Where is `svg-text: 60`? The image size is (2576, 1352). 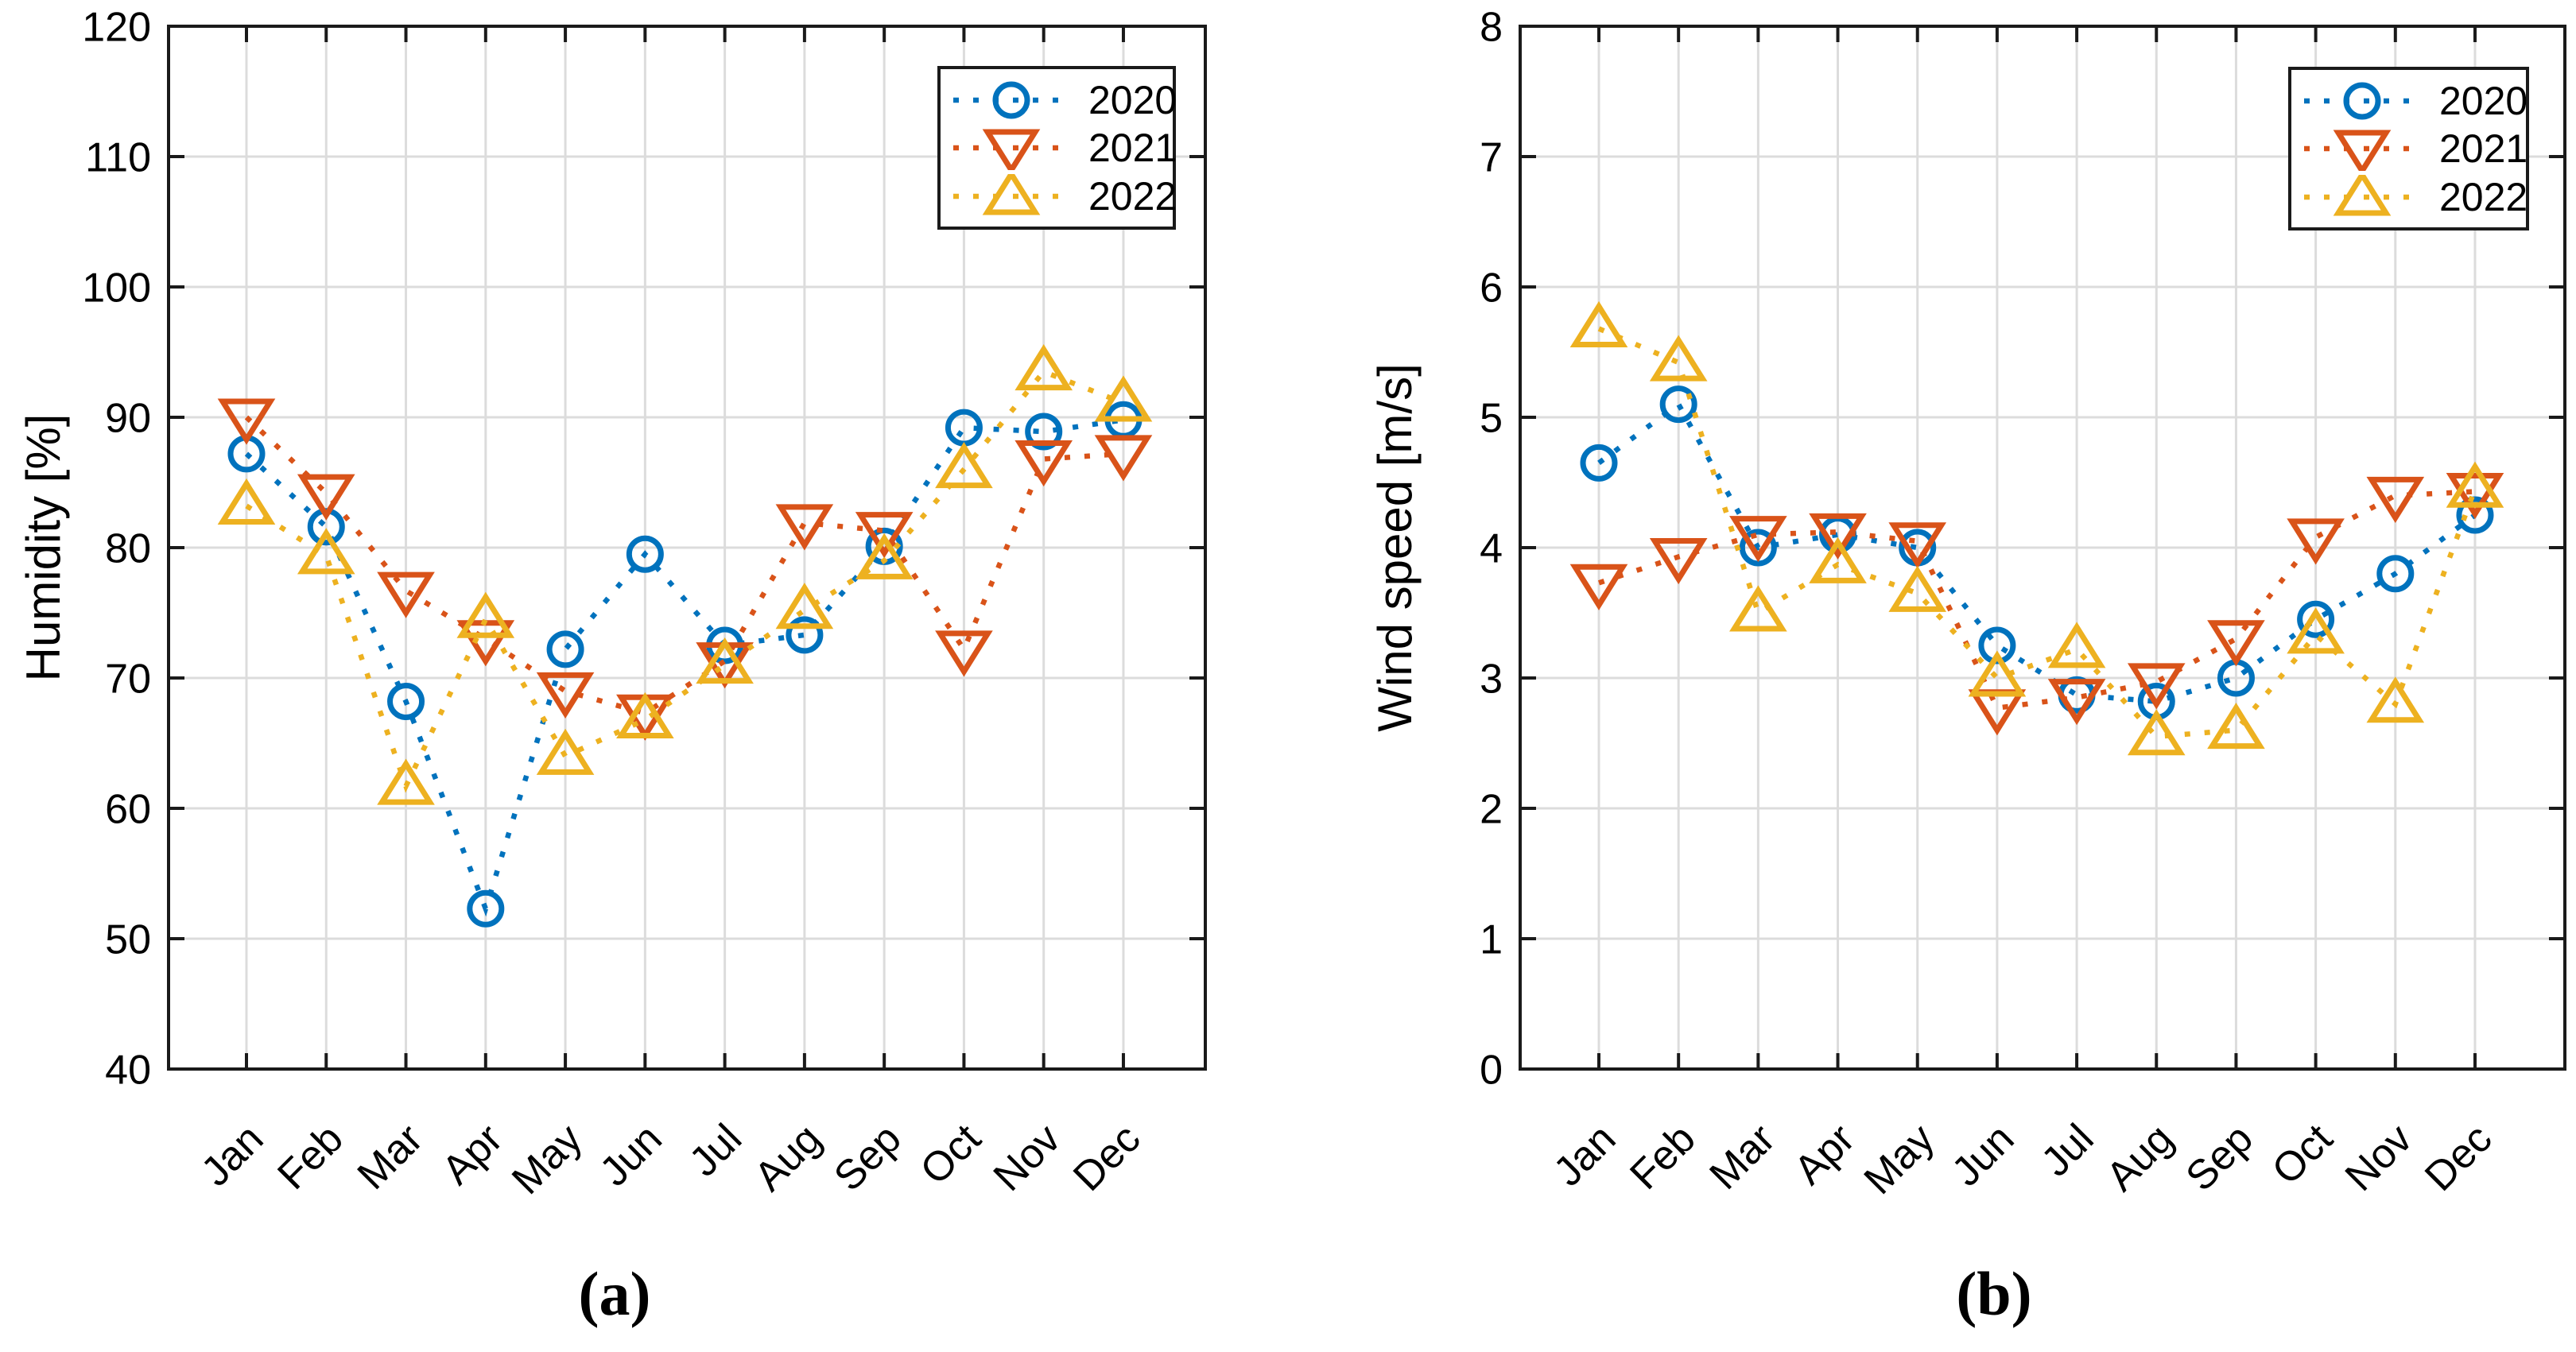
svg-text: 60 is located at coordinates (128, 810).